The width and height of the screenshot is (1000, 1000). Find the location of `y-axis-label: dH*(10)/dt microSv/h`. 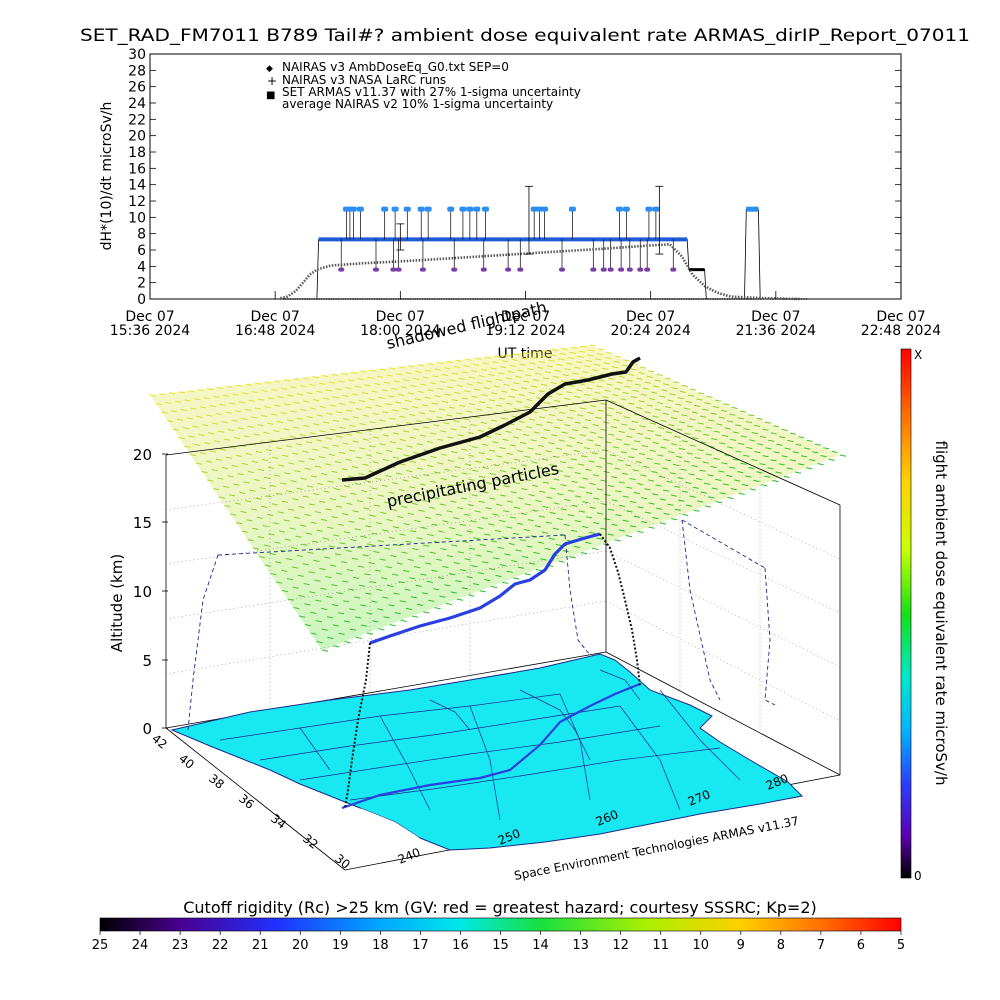

y-axis-label: dH*(10)/dt microSv/h is located at coordinates (107, 176).